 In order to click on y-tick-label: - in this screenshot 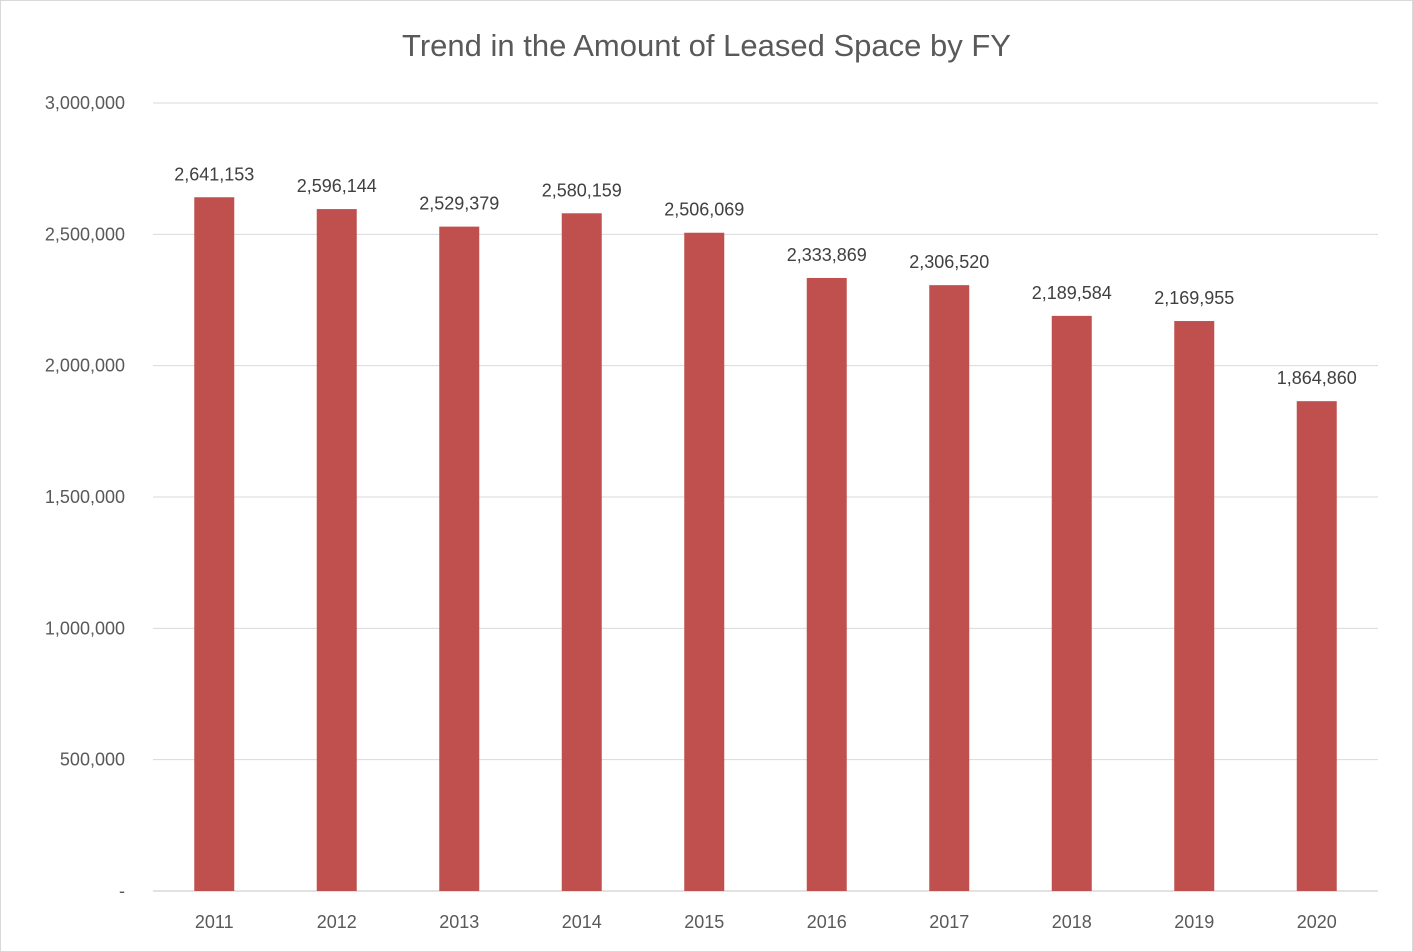, I will do `click(122, 891)`.